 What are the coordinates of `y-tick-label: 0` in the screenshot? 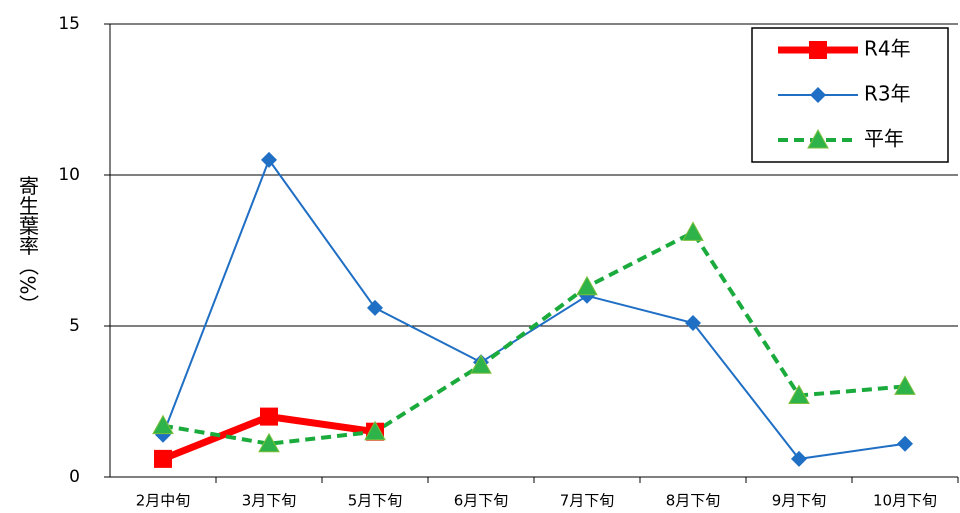 It's located at (74, 477).